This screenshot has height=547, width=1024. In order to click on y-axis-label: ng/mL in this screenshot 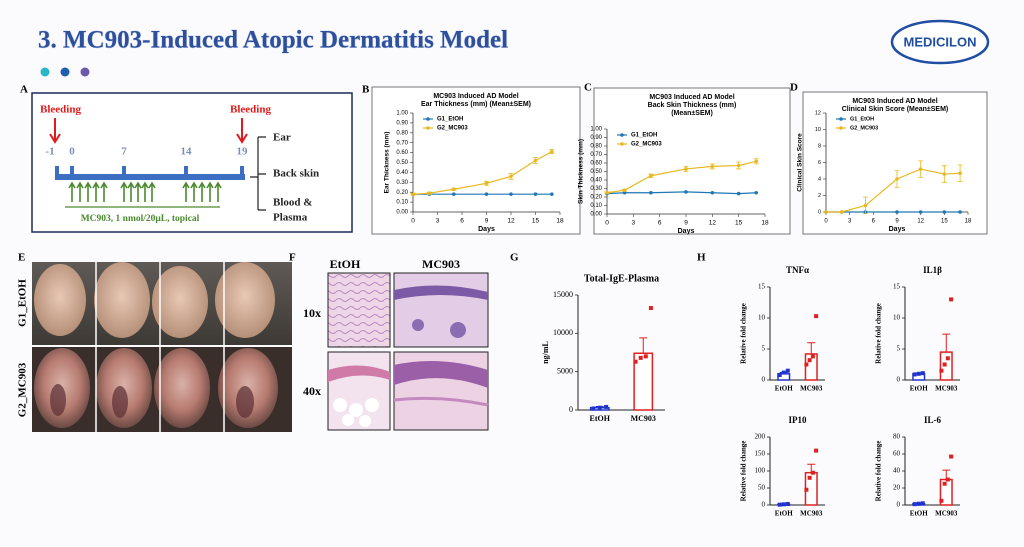, I will do `click(545, 352)`.